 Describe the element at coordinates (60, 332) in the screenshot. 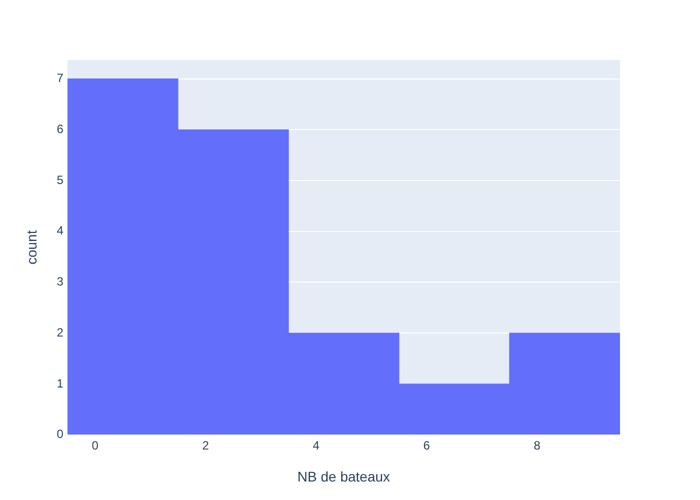

I see `y-tick-label: 2` at that location.